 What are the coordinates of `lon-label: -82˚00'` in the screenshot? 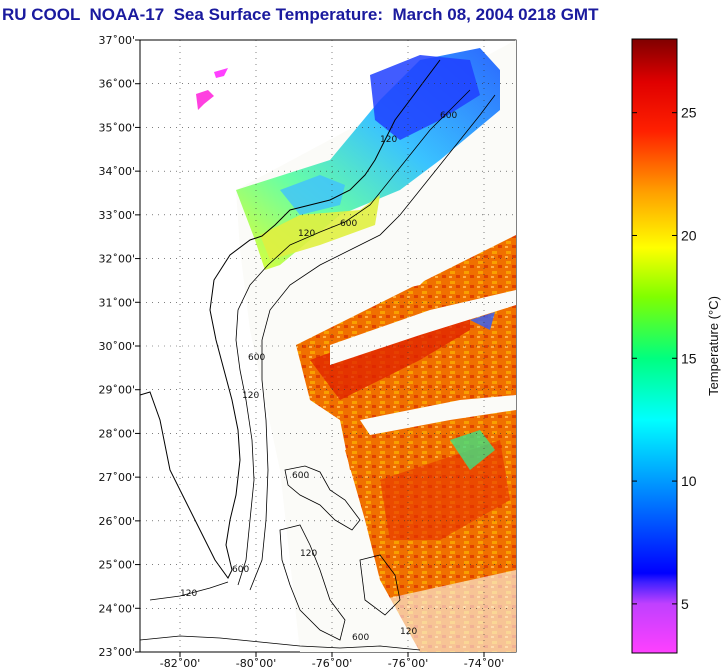 It's located at (180, 663).